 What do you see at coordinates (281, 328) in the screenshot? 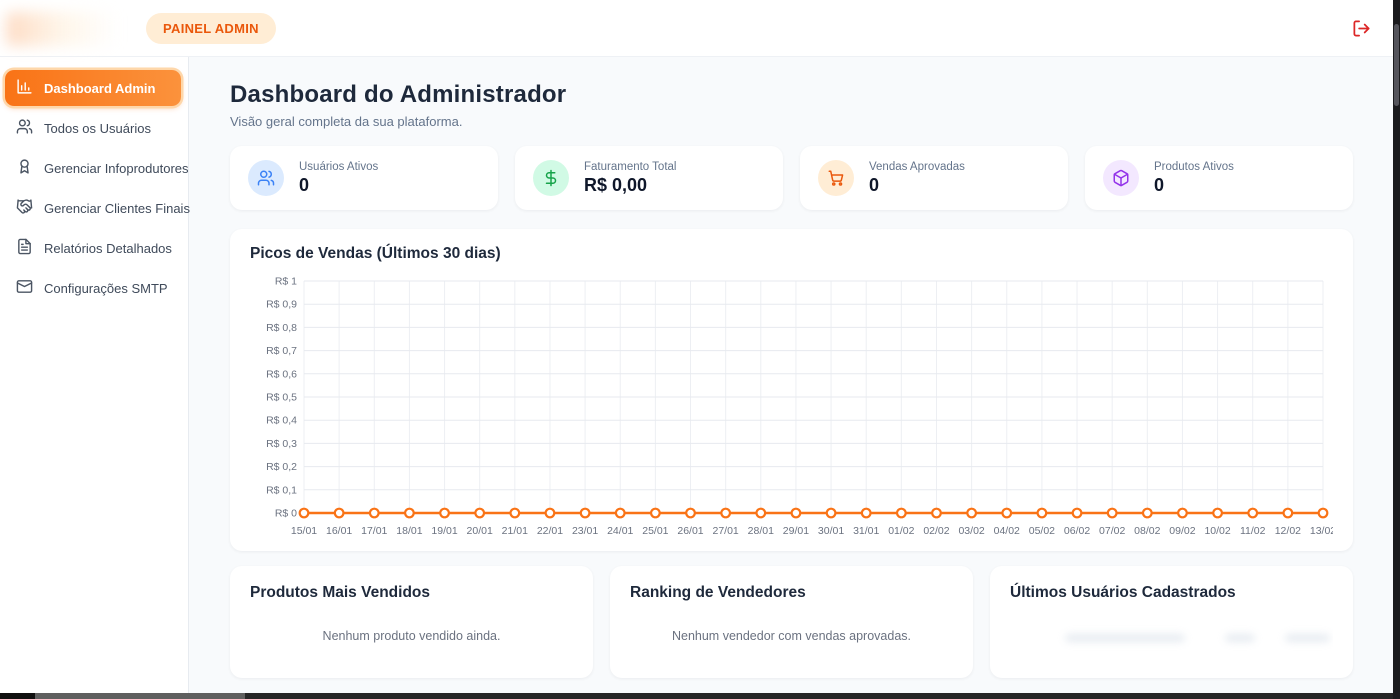
I see `svg-text: R$ 0,8` at bounding box center [281, 328].